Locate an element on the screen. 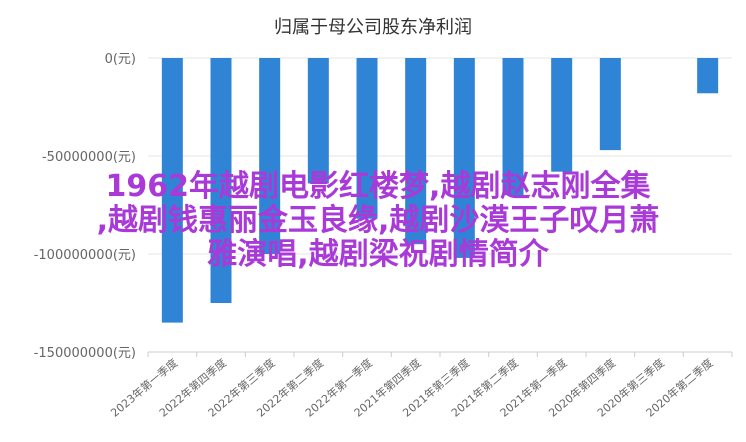 Image resolution: width=746 pixels, height=442 pixels. overlay-line-1: 1962年越剧电影红楼梦,越剧赵志刚全集 is located at coordinates (378, 186).